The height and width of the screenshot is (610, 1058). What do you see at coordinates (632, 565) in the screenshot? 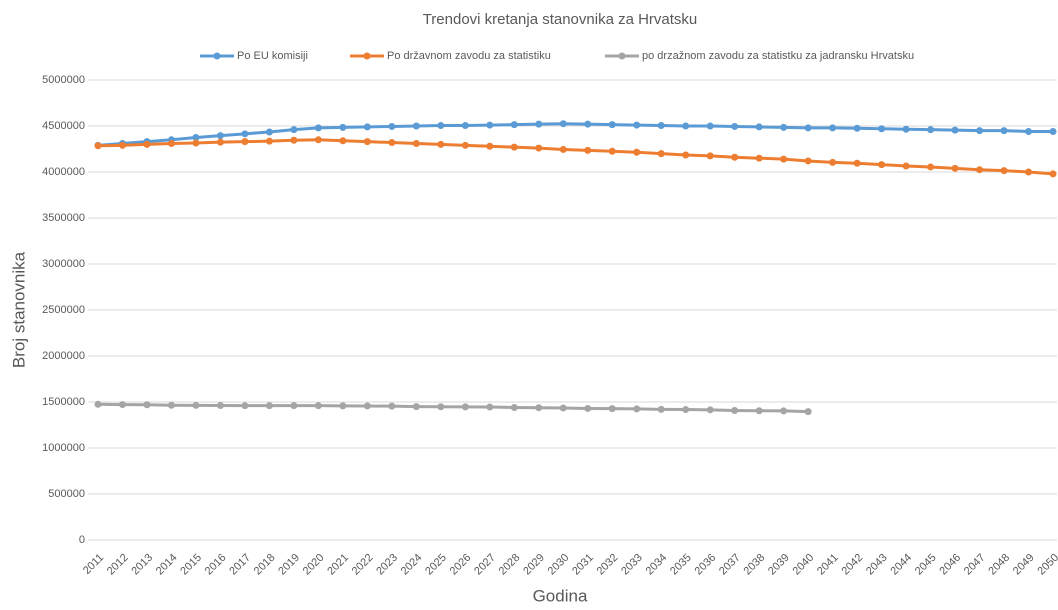
I see `x-tick-label: 2033` at bounding box center [632, 565].